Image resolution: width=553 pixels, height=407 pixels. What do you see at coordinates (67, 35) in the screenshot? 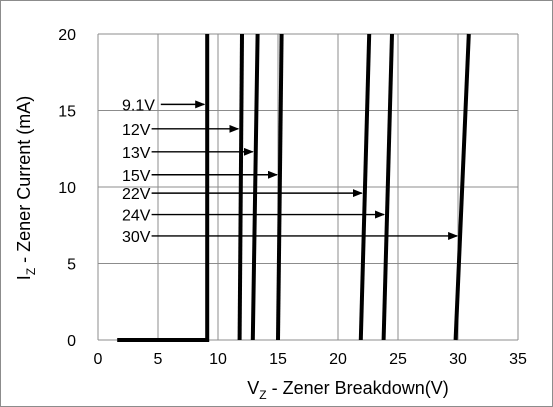
I see `y-tick-label: 20` at bounding box center [67, 35].